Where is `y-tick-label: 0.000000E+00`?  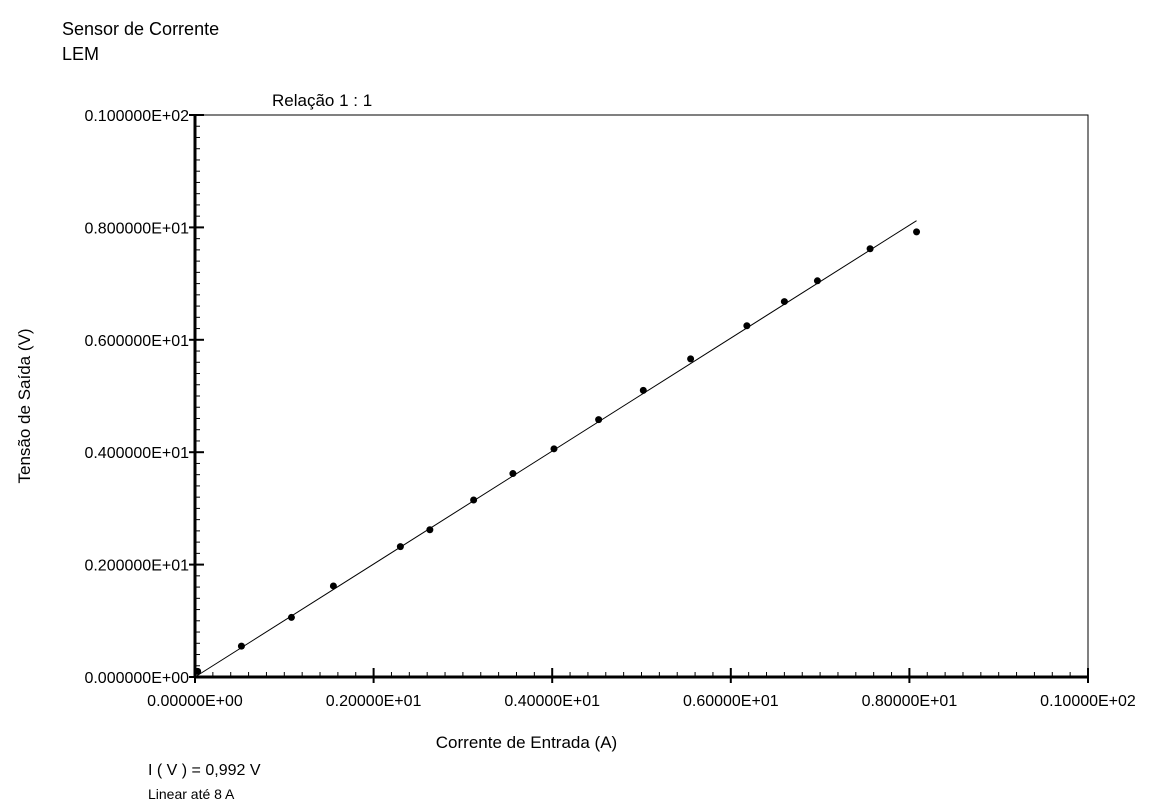 y-tick-label: 0.000000E+00 is located at coordinates (136, 678).